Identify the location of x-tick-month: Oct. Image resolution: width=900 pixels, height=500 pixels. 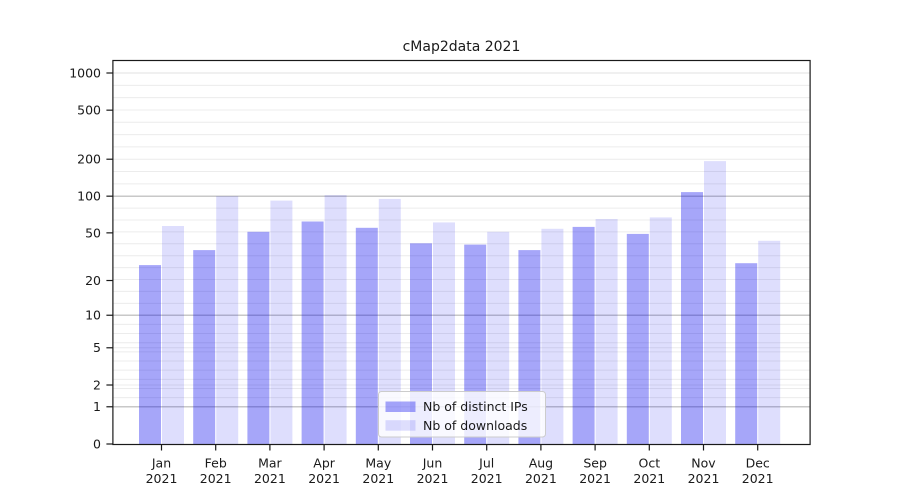
(649, 463).